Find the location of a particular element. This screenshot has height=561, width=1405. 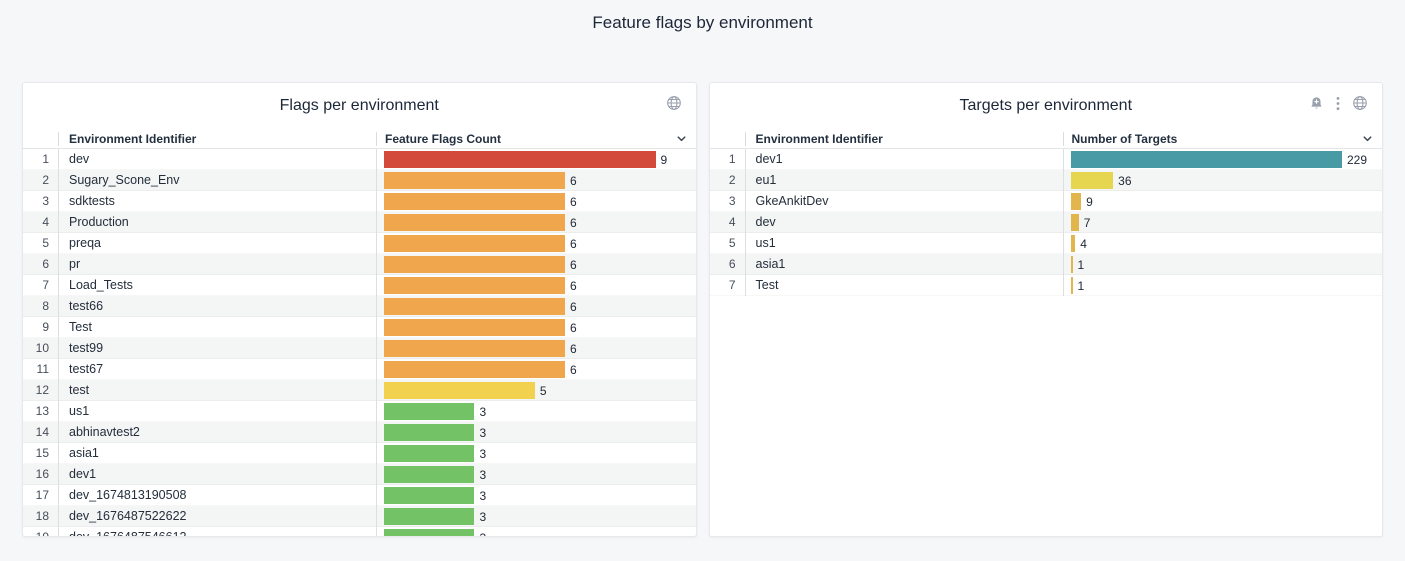

table-row: 9 Test 6 is located at coordinates (359, 327).